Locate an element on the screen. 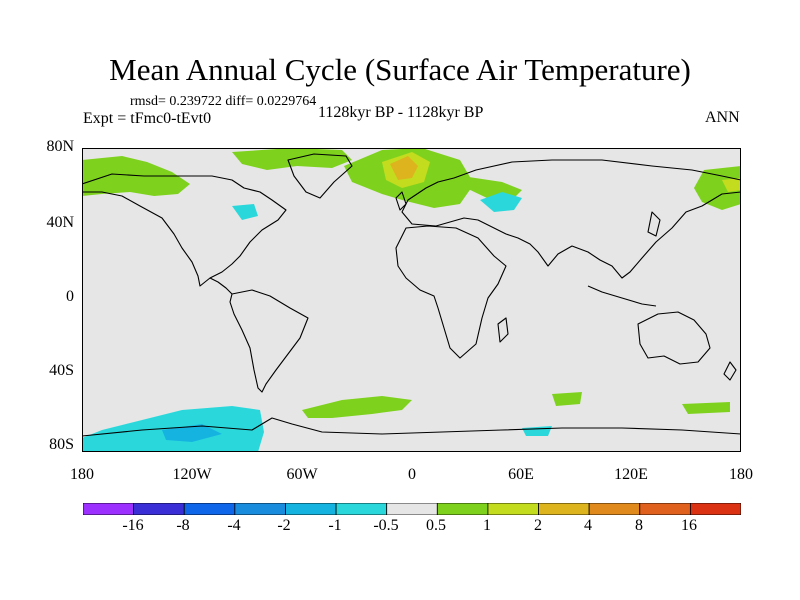  coastline-japan is located at coordinates (654, 224).